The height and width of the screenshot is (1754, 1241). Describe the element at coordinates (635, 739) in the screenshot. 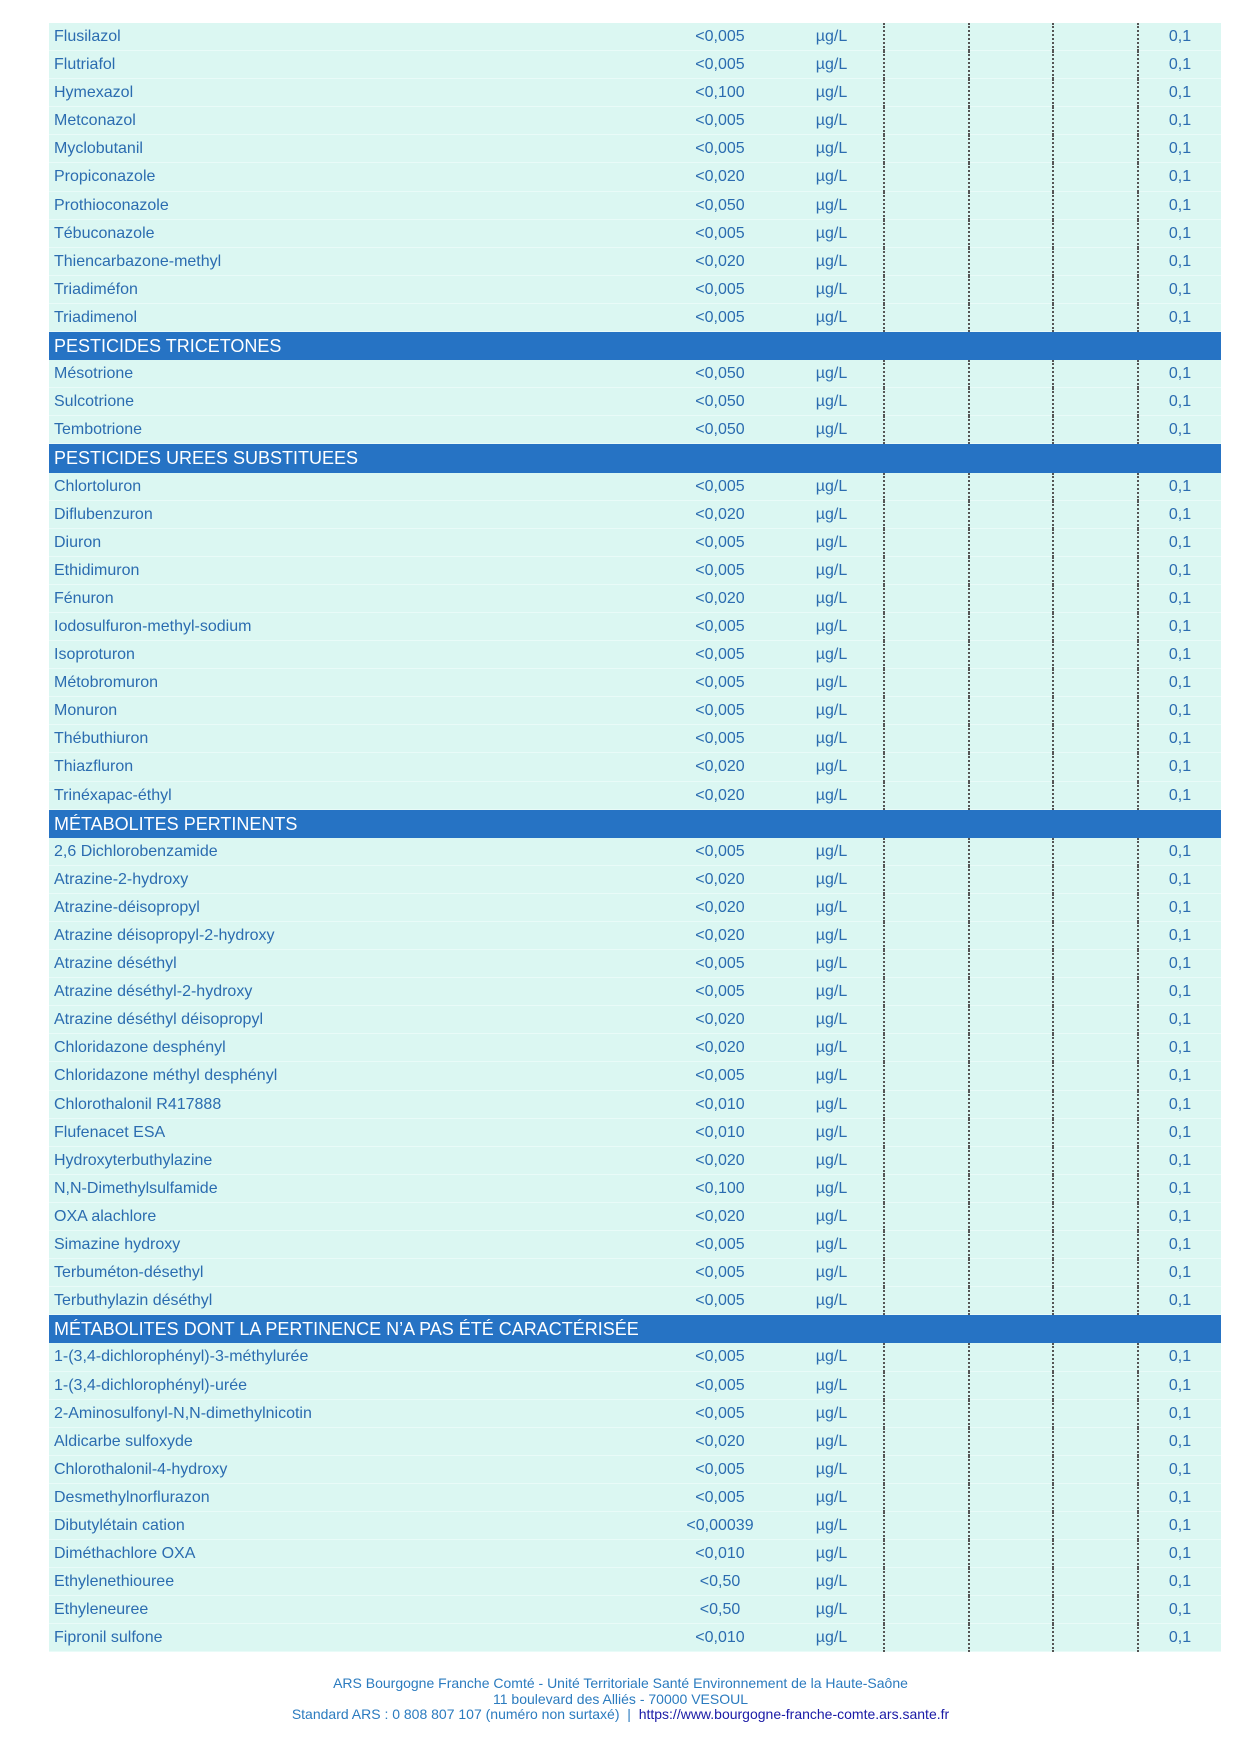

I see `table-row: Thébuthiuron <0,005 µg/L 0,1` at that location.